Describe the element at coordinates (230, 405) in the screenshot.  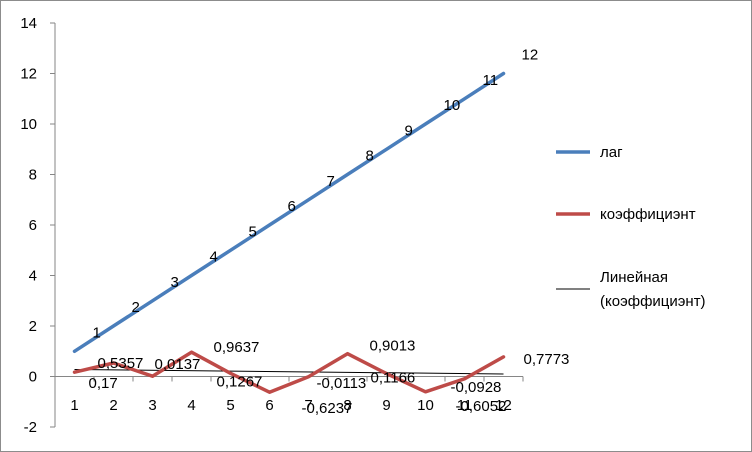
I see `x-tick-label: 5` at that location.